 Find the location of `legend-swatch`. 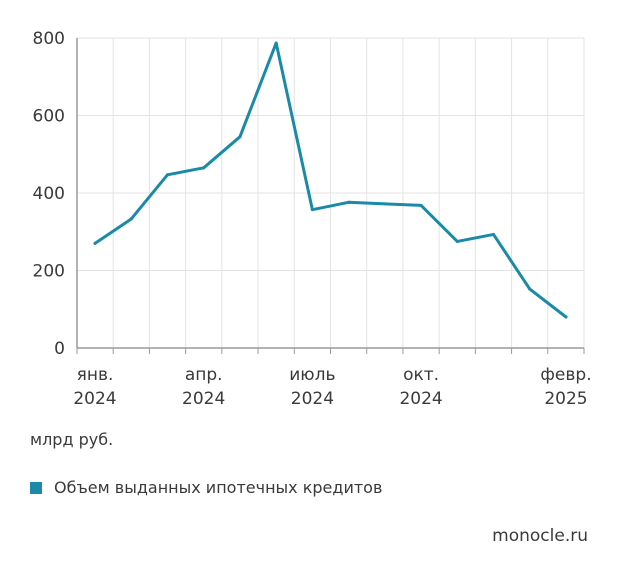

legend-swatch is located at coordinates (36, 487).